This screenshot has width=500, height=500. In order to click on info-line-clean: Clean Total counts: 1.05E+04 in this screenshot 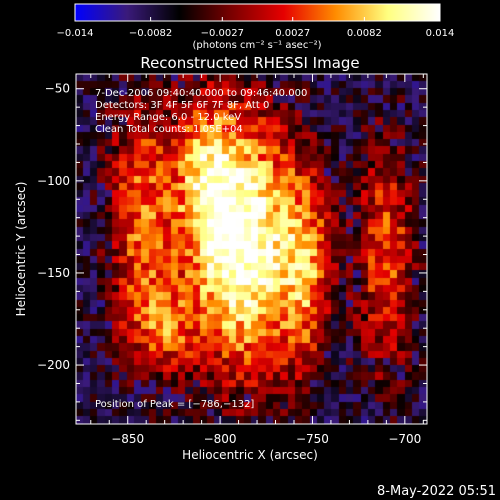, I will do `click(169, 129)`.